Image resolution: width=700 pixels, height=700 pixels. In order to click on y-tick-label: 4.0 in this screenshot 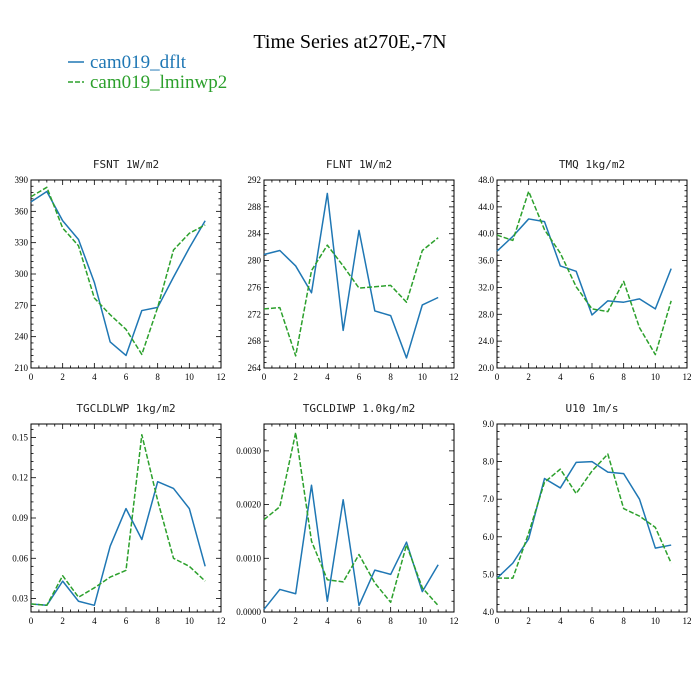, I will do `click(489, 612)`.